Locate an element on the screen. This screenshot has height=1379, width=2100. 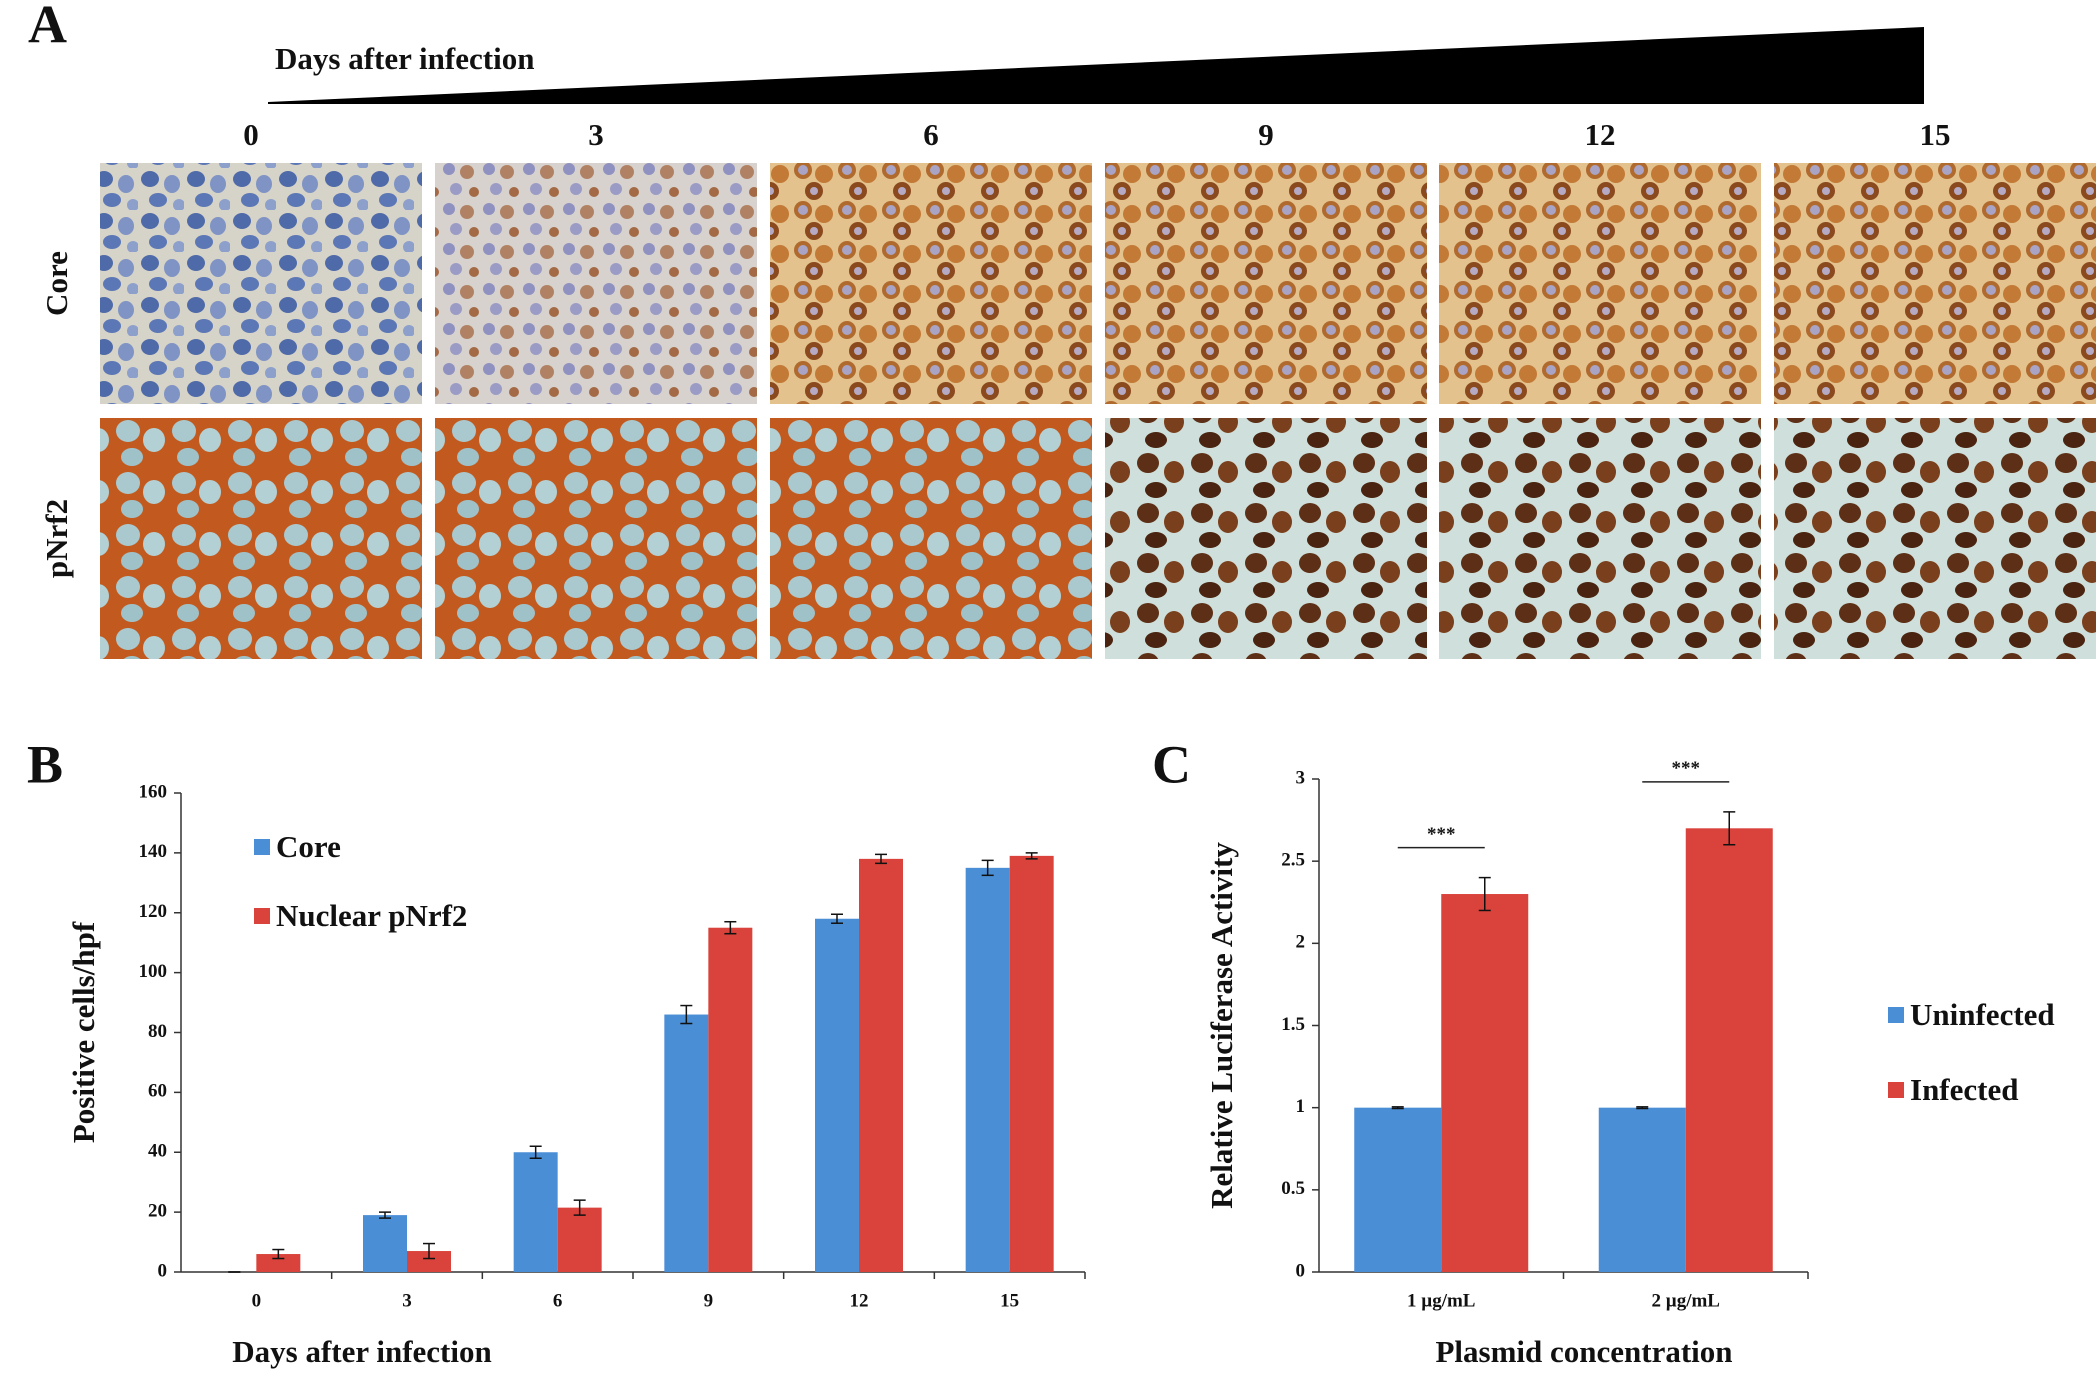
row-label: Core is located at coordinates (56, 283).